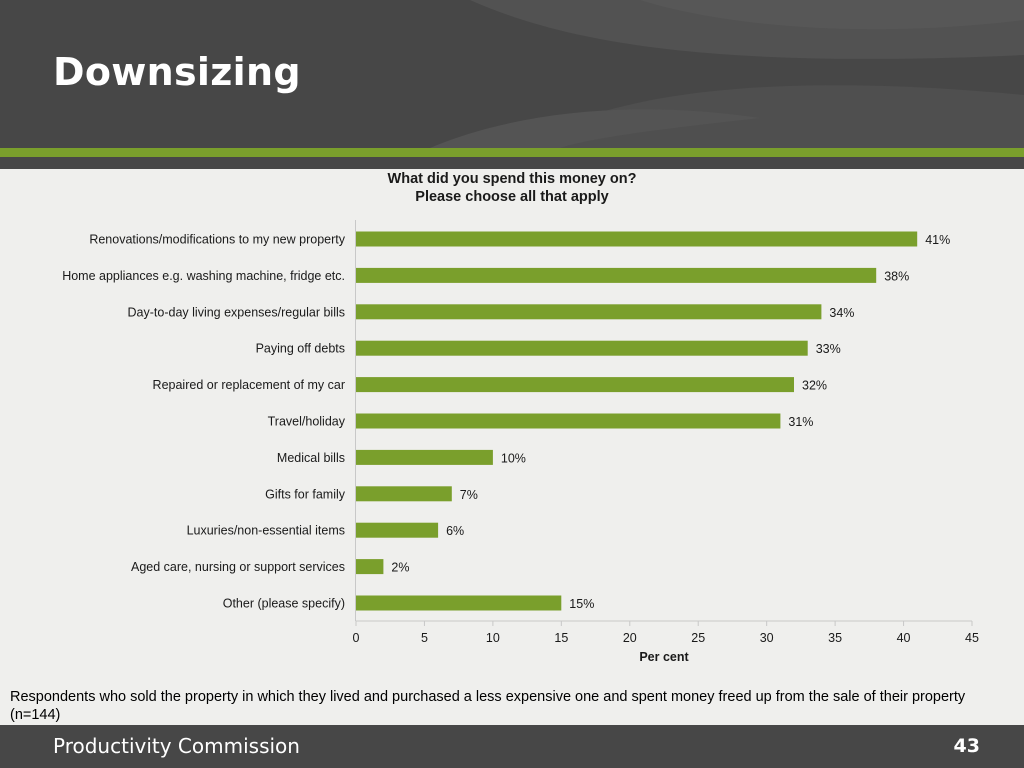 The width and height of the screenshot is (1024, 768). Describe the element at coordinates (835, 638) in the screenshot. I see `x-tick-label: 35` at that location.